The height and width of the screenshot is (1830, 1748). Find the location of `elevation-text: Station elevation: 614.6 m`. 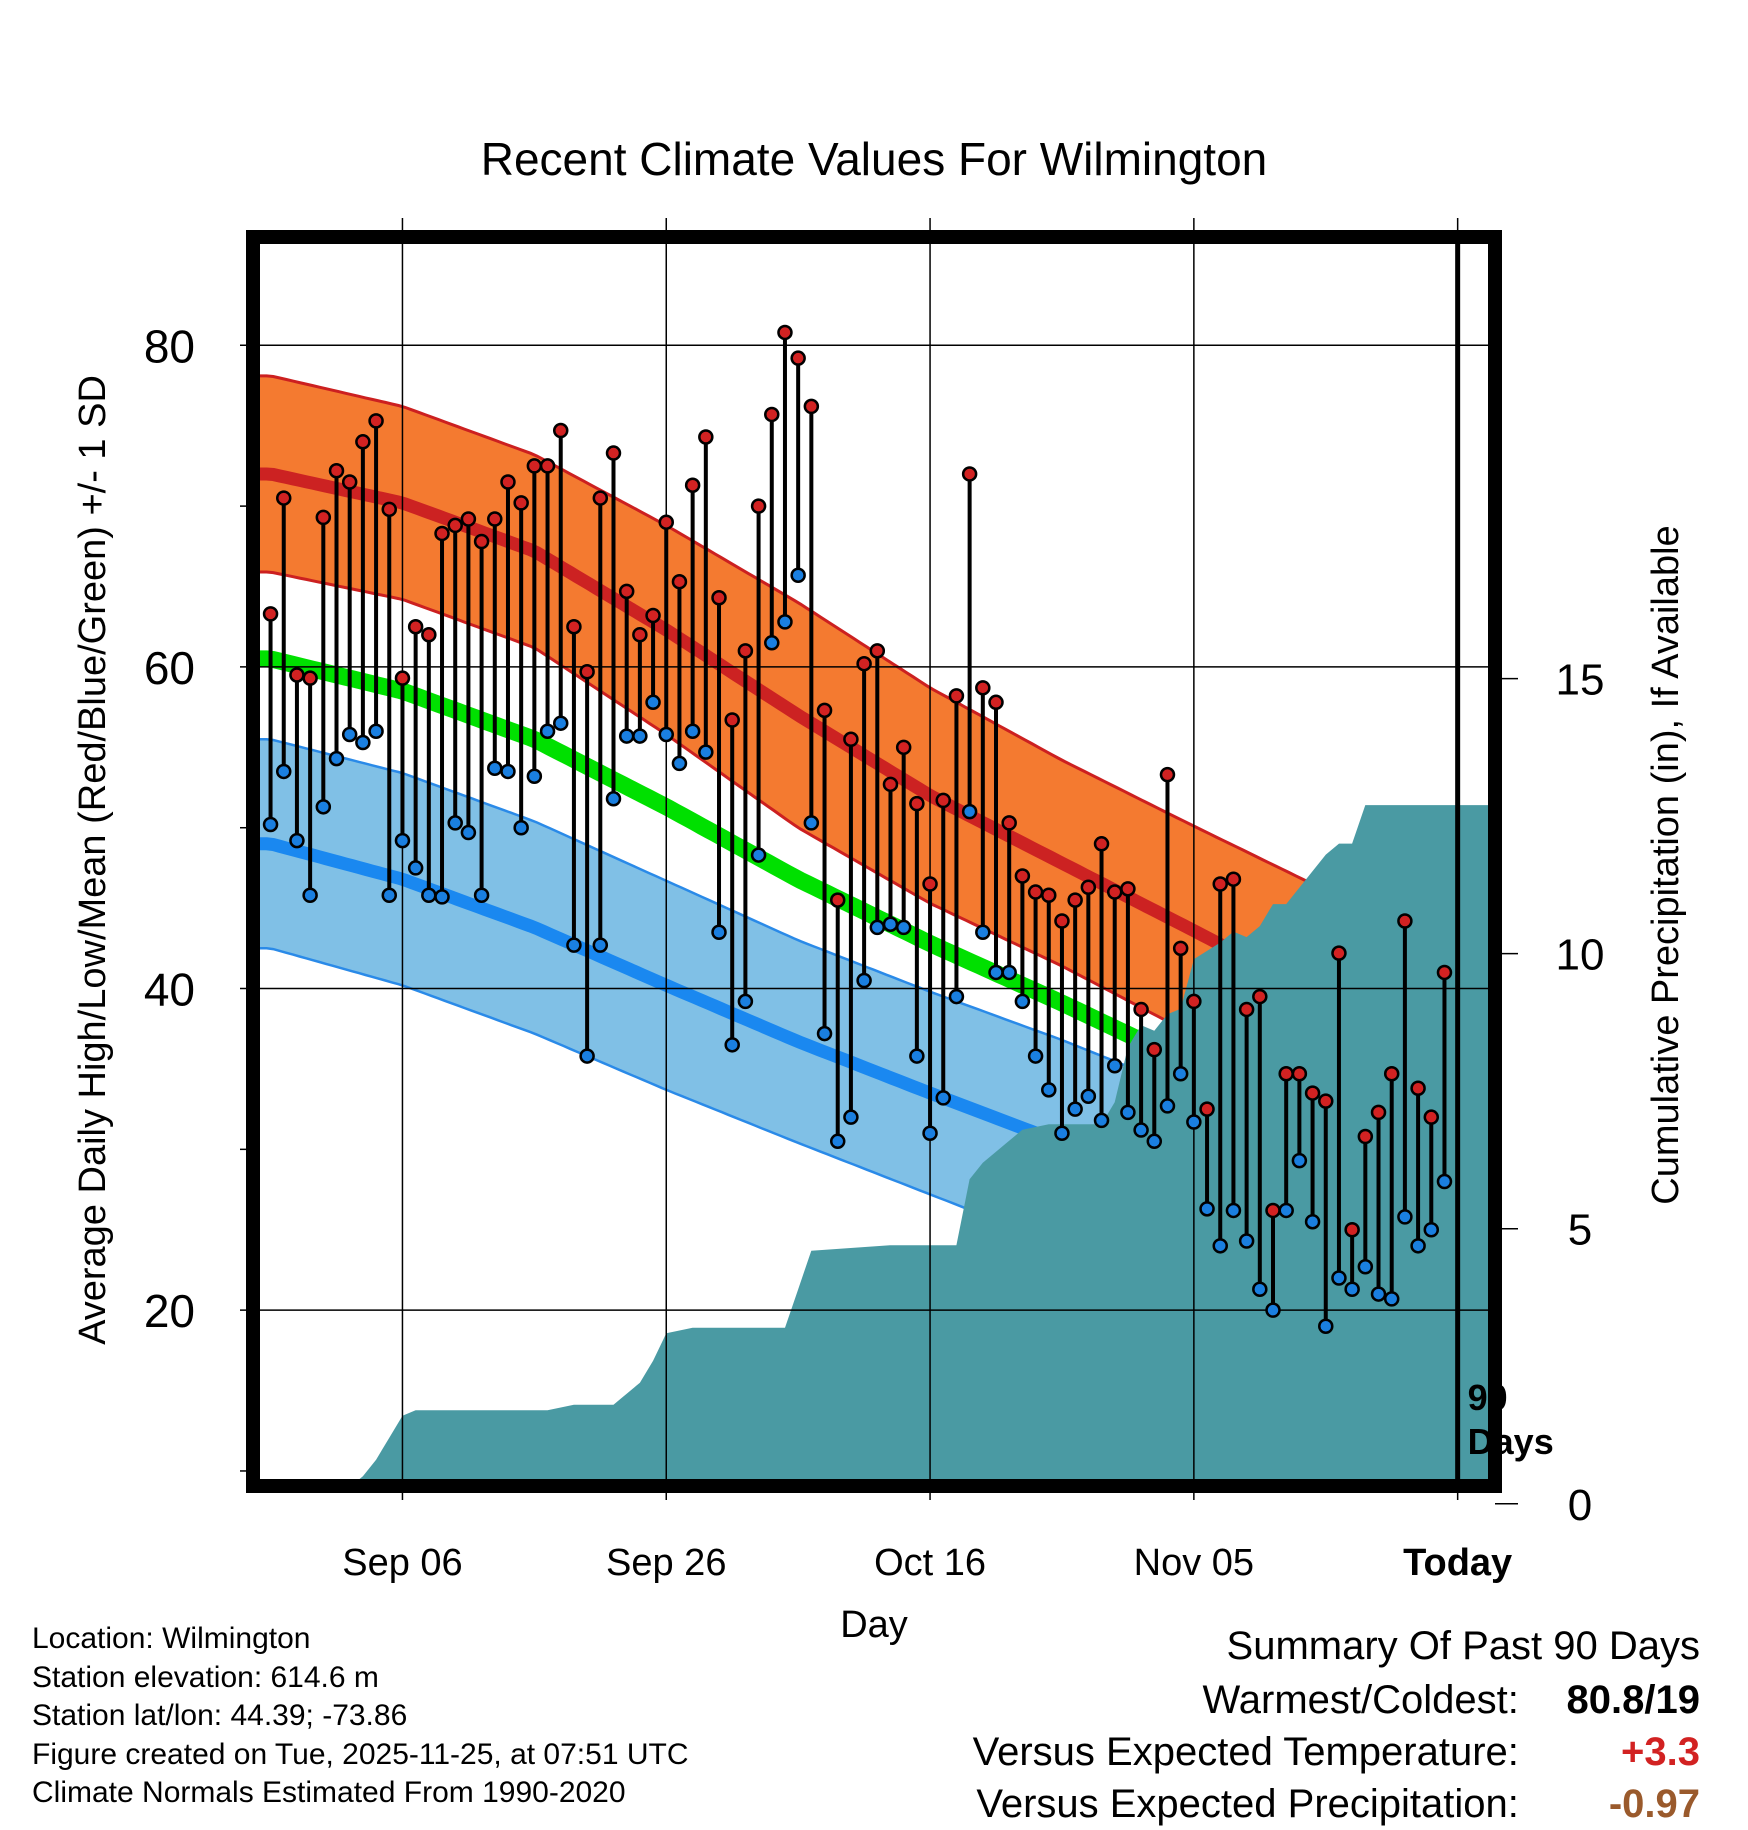

elevation-text: Station elevation: 614.6 m is located at coordinates (205, 1677).